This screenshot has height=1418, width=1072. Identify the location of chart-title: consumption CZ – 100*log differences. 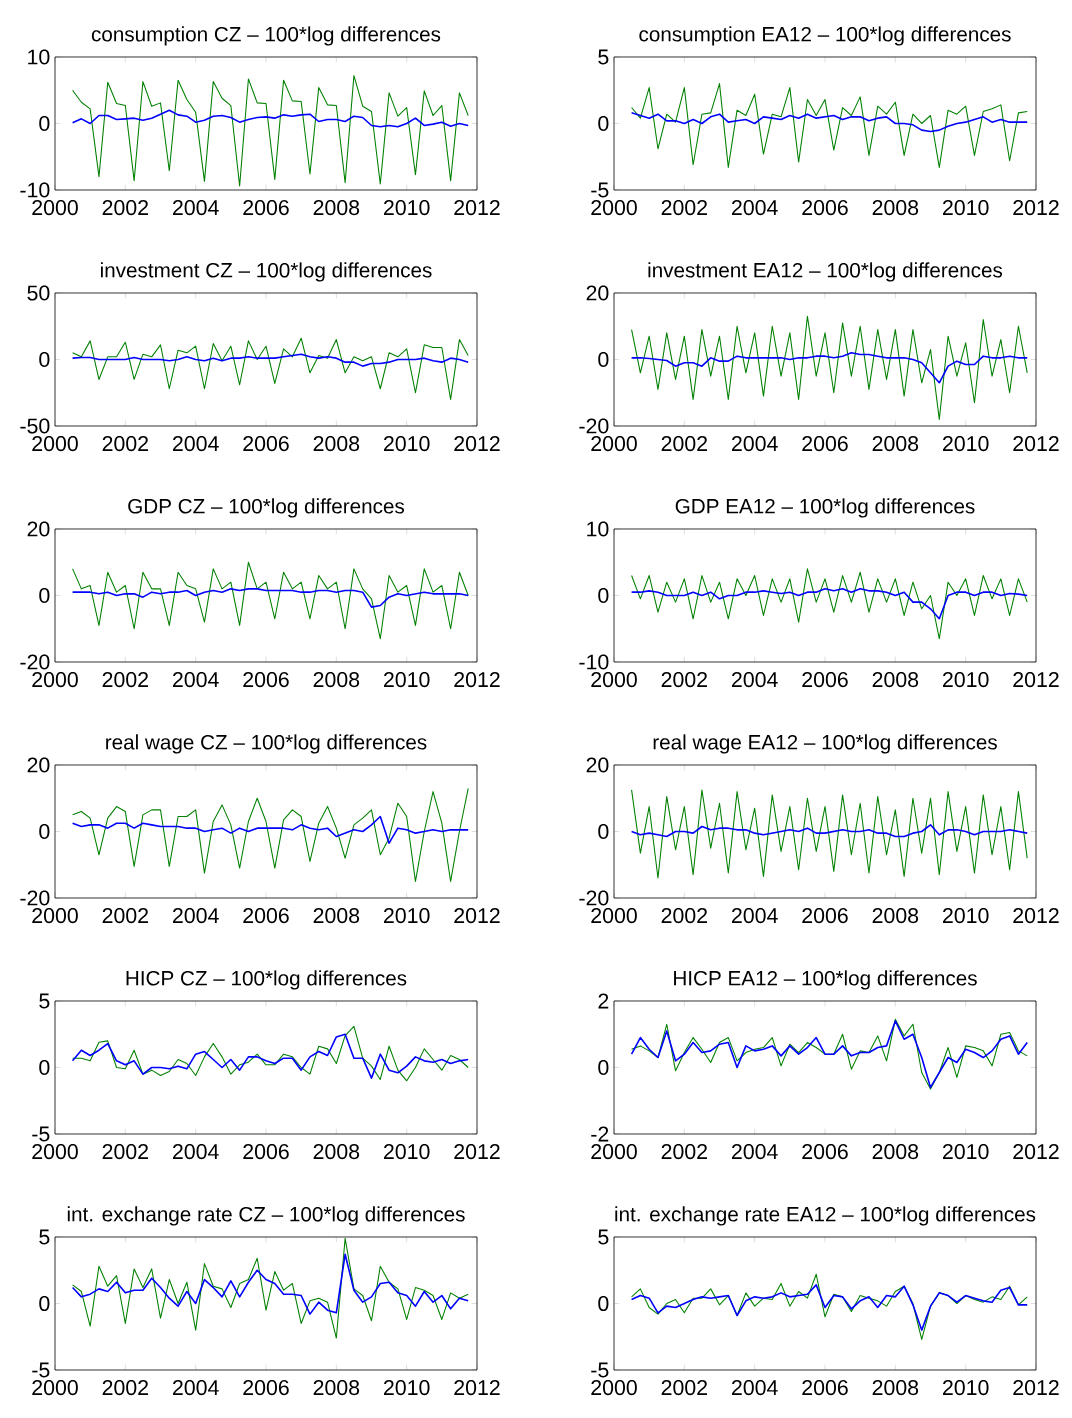
(266, 36).